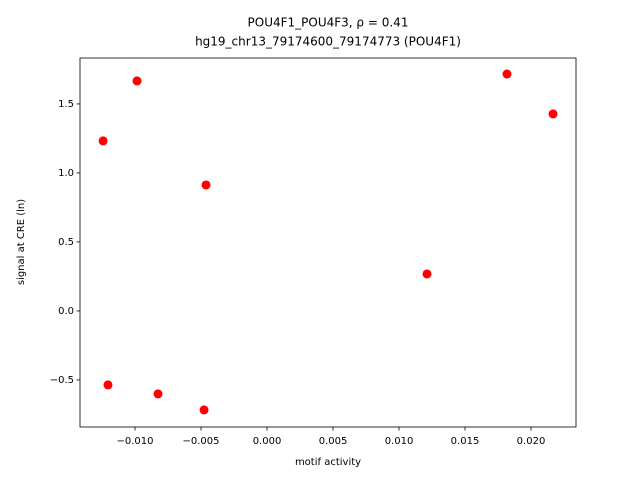 This screenshot has height=480, width=640. I want to click on y-tick-label: 0.0, so click(66, 311).